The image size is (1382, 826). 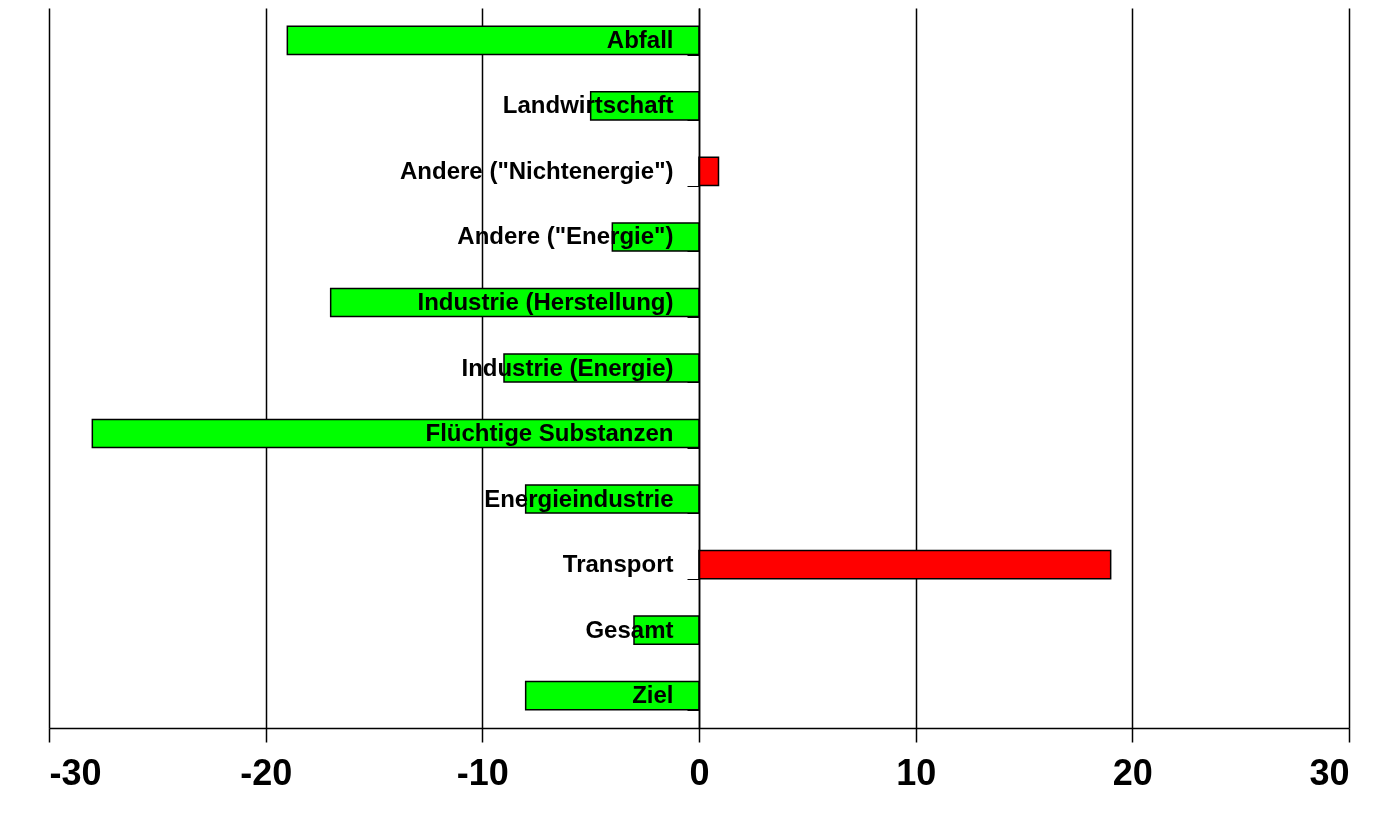 I want to click on y-tick-label: Industrie (Herstellung), so click(x=545, y=301).